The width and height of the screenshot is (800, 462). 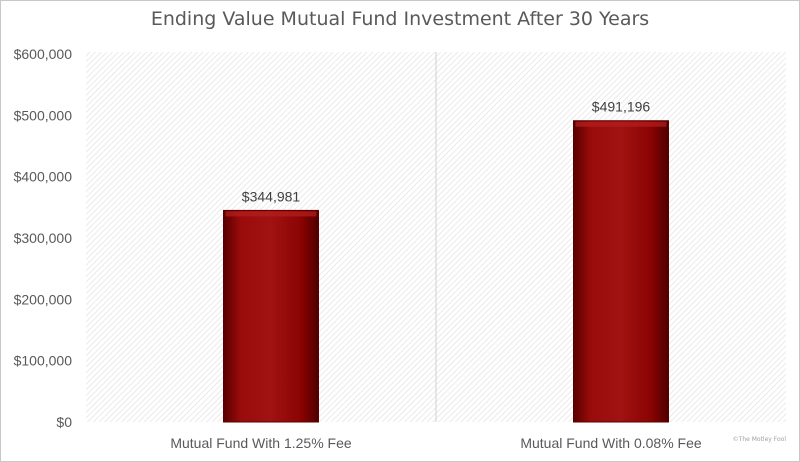 What do you see at coordinates (261, 443) in the screenshot?
I see `category-label: Mutual Fund With 1.25% Fee` at bounding box center [261, 443].